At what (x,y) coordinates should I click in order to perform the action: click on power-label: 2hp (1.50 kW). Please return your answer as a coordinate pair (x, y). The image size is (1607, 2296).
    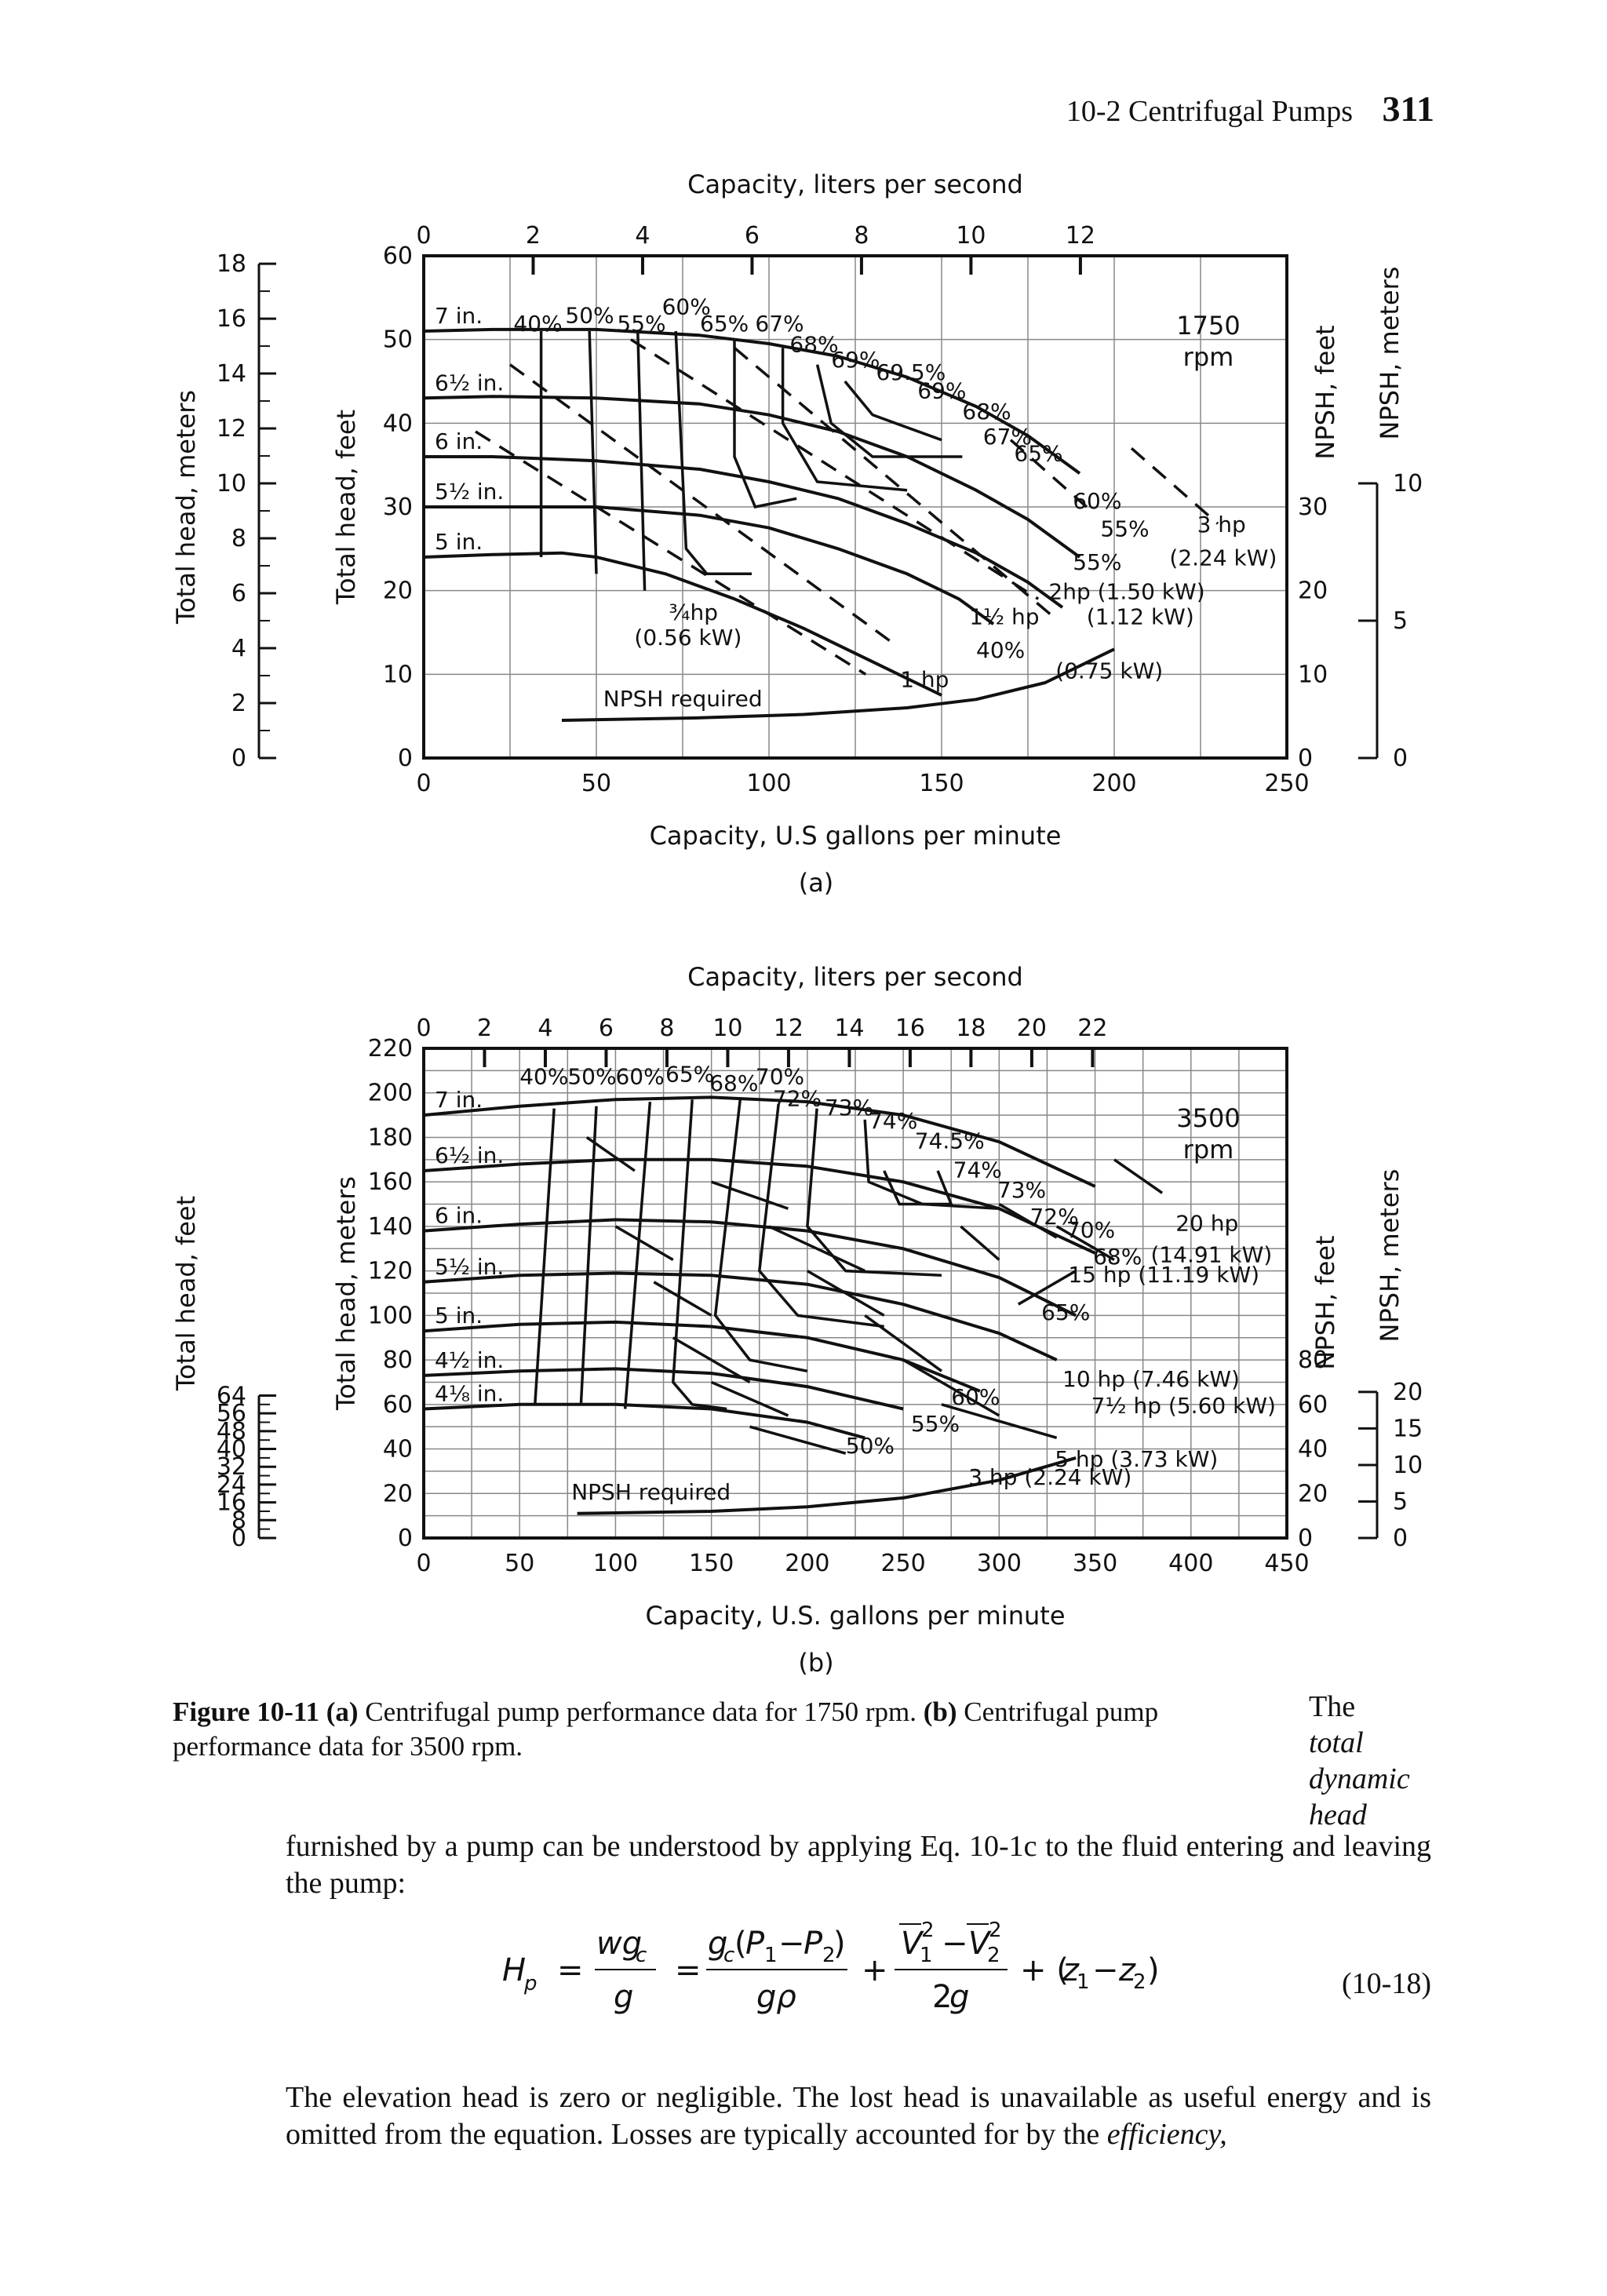
    Looking at the image, I should click on (1126, 591).